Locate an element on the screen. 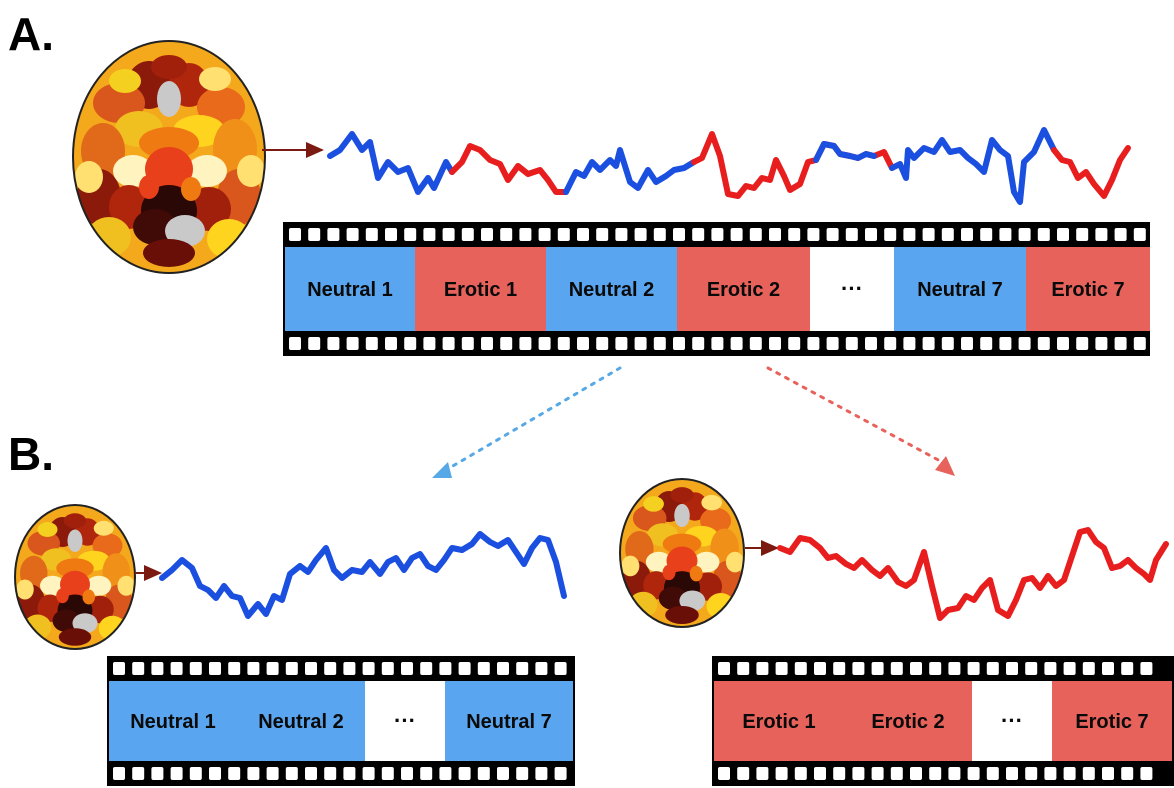 The height and width of the screenshot is (788, 1174). film-segment-gap is located at coordinates (1012, 721).